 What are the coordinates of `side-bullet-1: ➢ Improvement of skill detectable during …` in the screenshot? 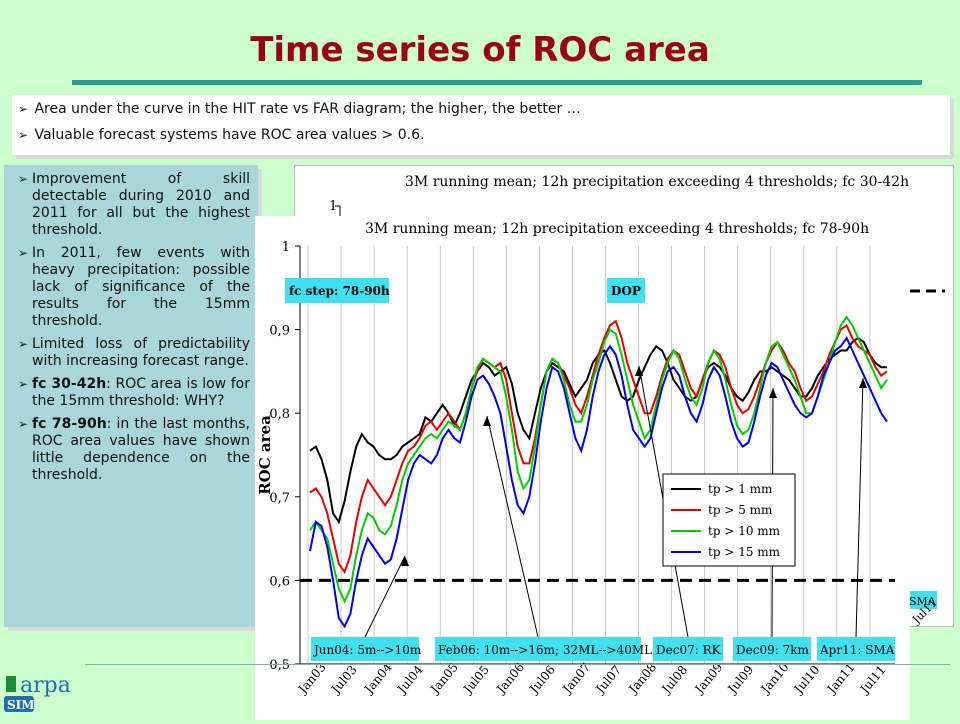 It's located at (134, 205).